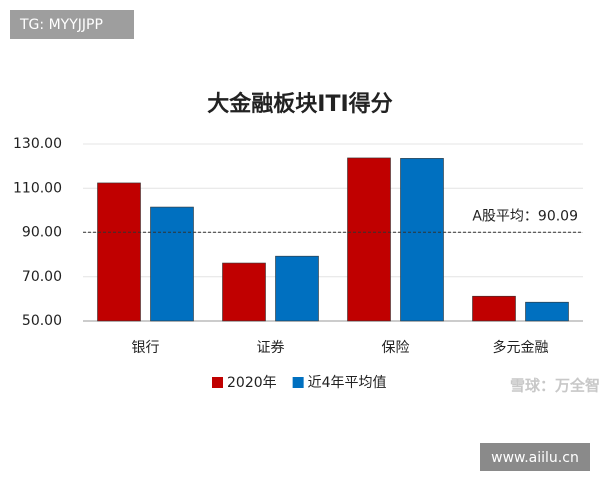 The image size is (600, 480). Describe the element at coordinates (271, 348) in the screenshot. I see `x-tick-label: 证券` at that location.